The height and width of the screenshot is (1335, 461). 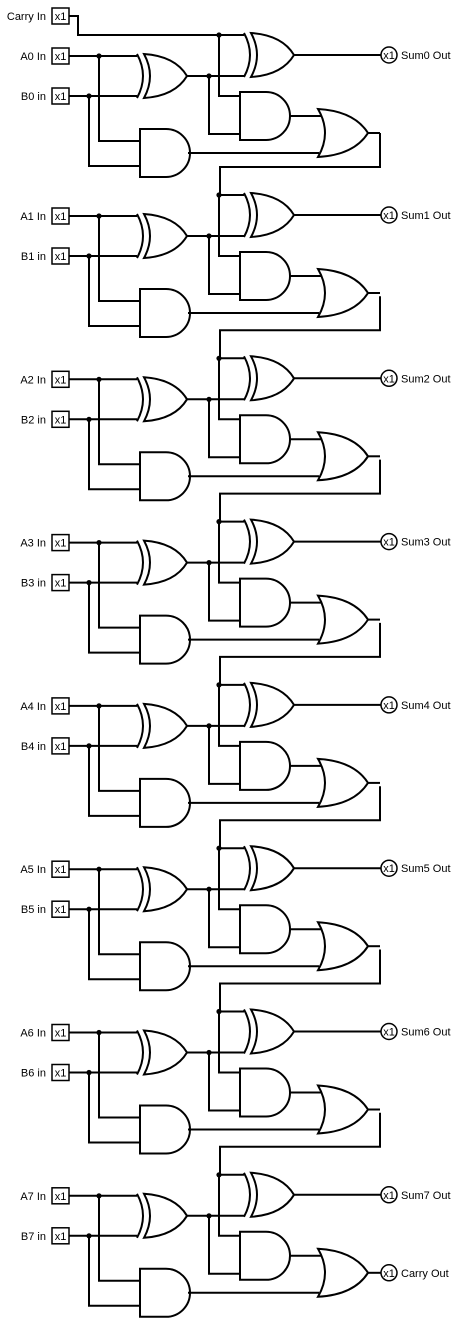 I want to click on stage-6-sum-circle, so click(x=389, y=1031).